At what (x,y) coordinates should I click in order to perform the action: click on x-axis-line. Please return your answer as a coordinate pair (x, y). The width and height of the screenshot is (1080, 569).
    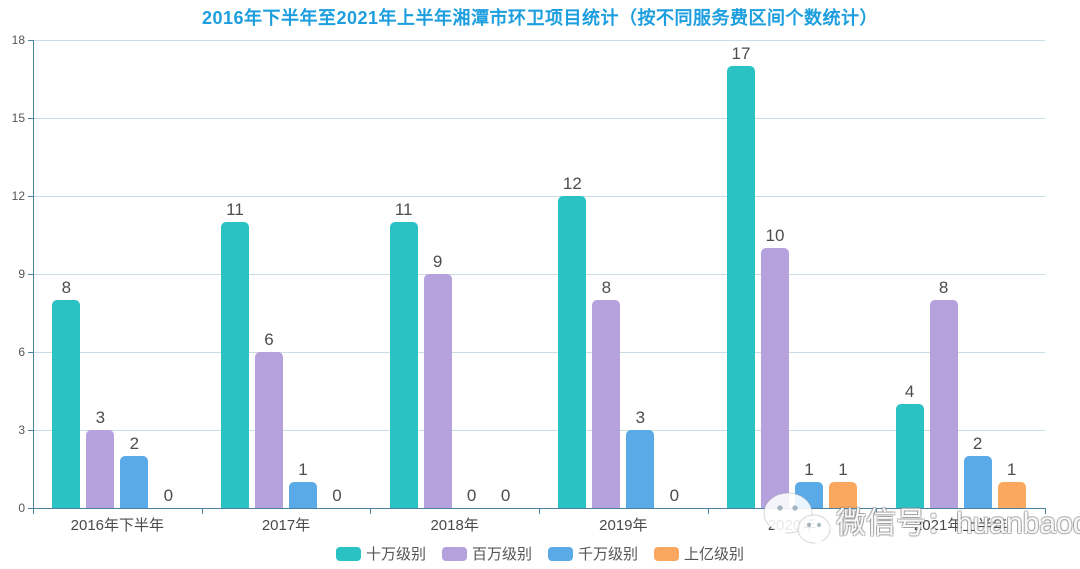
    Looking at the image, I should click on (539, 508).